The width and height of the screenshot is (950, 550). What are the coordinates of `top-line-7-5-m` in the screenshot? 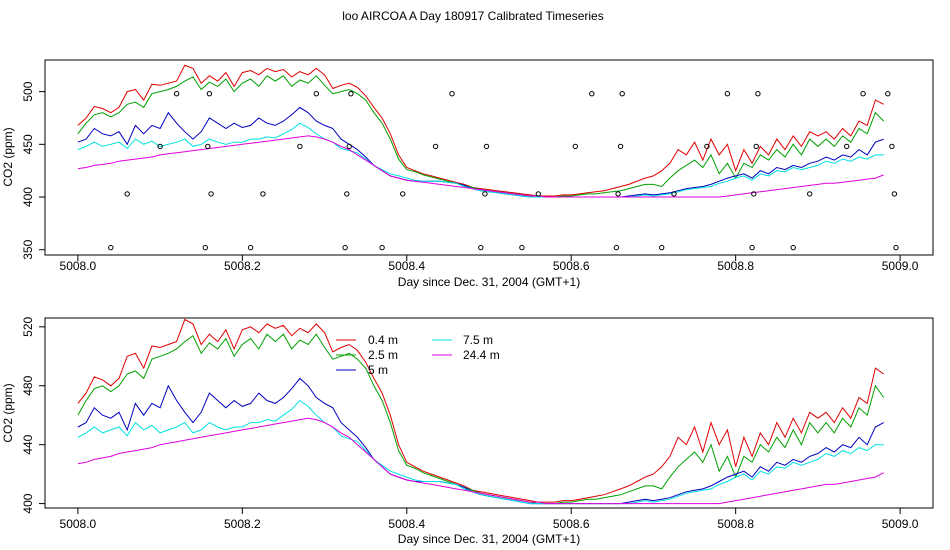 It's located at (480, 160).